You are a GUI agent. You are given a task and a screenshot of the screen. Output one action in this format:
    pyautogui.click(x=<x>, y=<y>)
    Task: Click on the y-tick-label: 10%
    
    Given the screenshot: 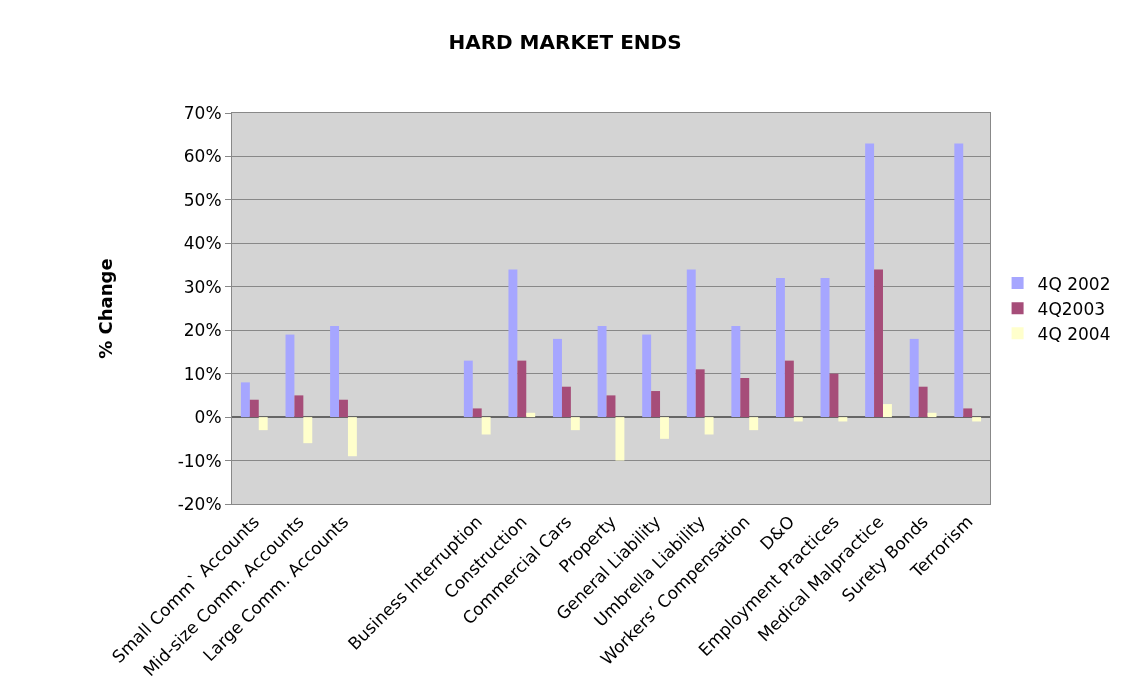 What is the action you would take?
    pyautogui.click(x=202, y=373)
    